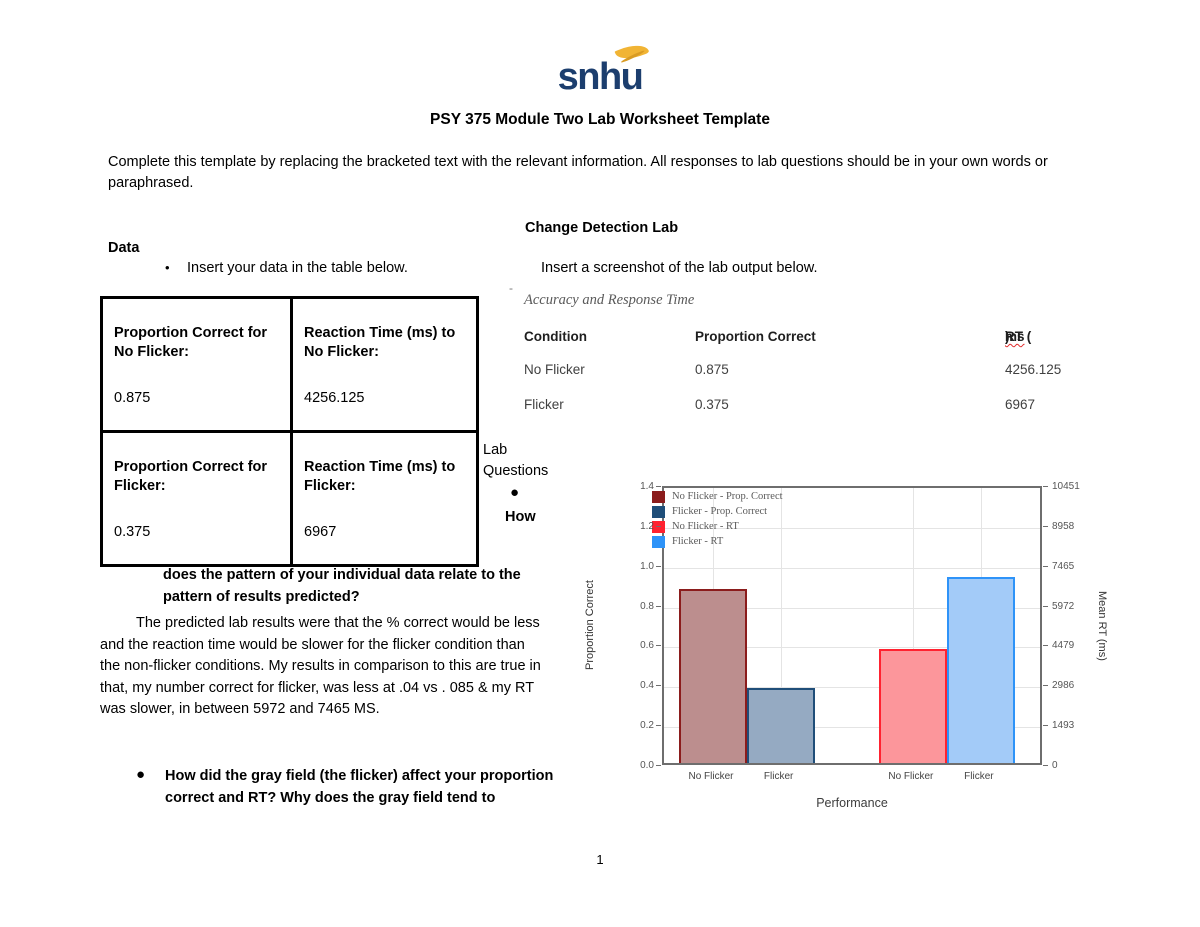  I want to click on column-header-proportion: Proportion Correct, so click(755, 336).